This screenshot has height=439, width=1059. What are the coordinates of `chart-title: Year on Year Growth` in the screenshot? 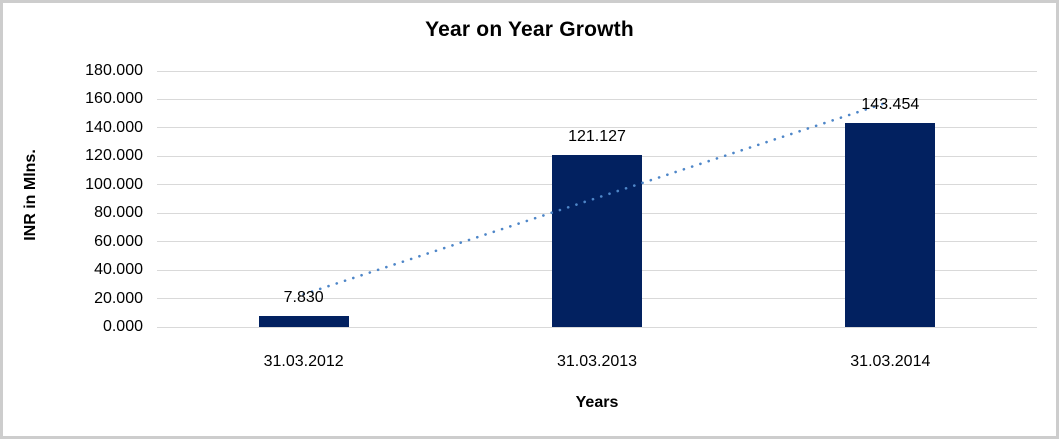 It's located at (529, 29).